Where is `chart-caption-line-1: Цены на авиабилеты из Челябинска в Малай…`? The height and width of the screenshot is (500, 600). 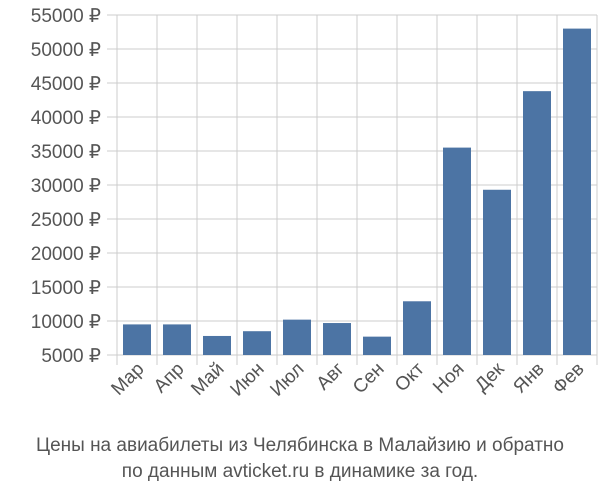 chart-caption-line-1: Цены на авиабилеты из Челябинска в Малай… is located at coordinates (300, 445).